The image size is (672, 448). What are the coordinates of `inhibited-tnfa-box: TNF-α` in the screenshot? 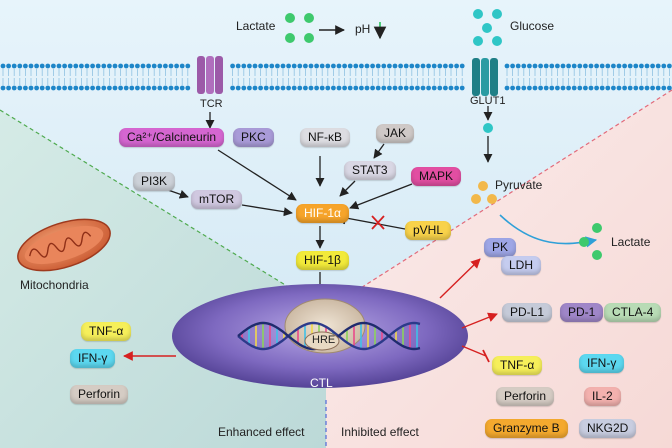 It's located at (517, 365).